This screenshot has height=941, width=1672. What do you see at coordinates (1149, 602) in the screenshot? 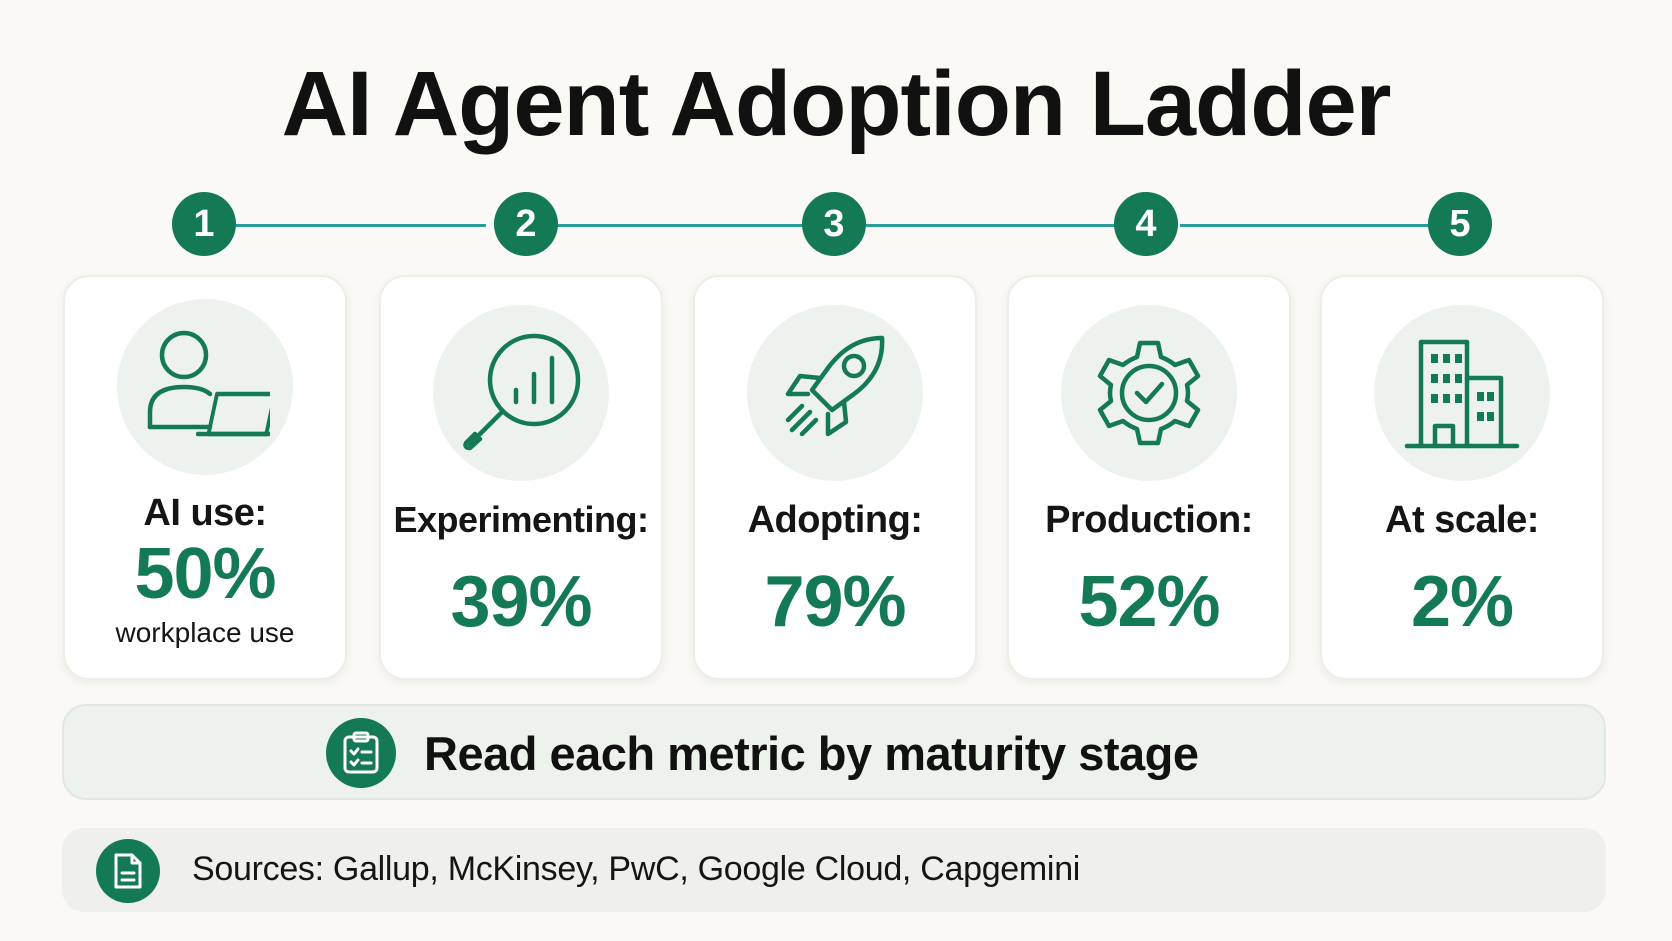
I see `stage-value: 52%` at bounding box center [1149, 602].